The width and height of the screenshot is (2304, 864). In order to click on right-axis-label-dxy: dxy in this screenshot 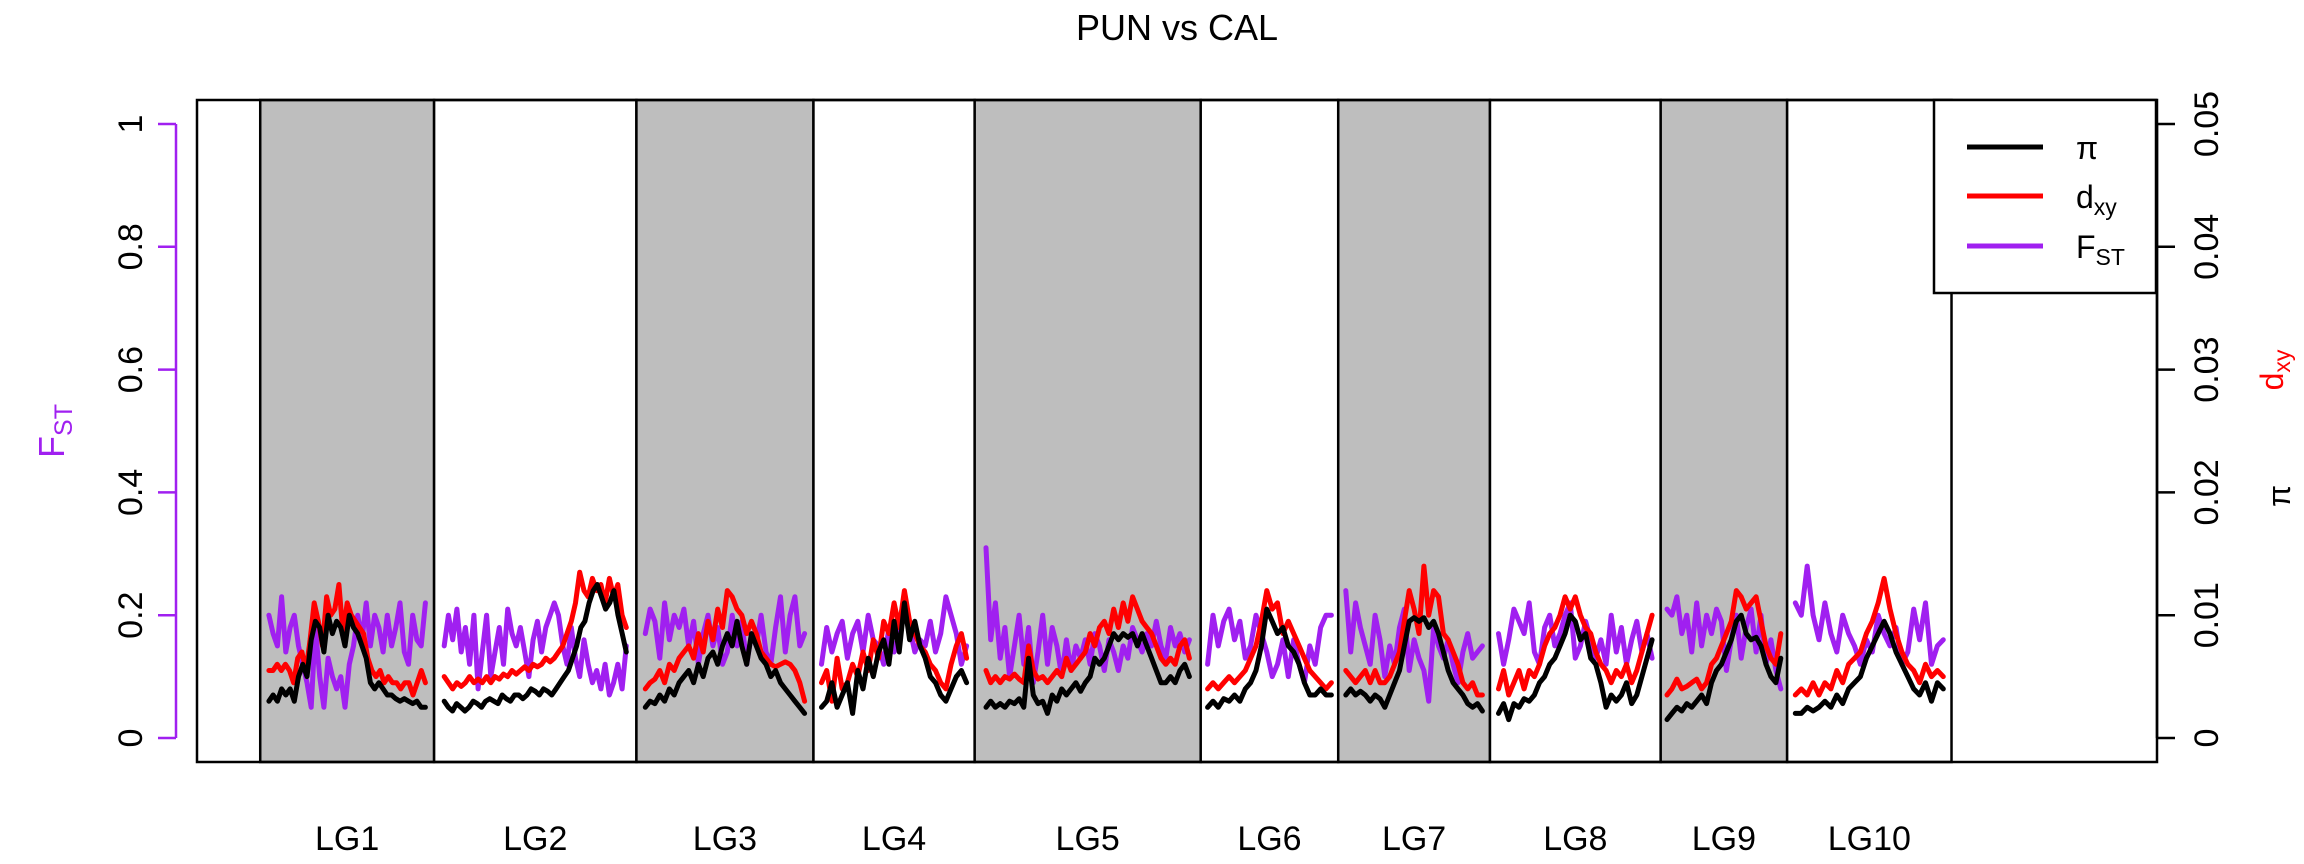, I will do `click(2274, 369)`.